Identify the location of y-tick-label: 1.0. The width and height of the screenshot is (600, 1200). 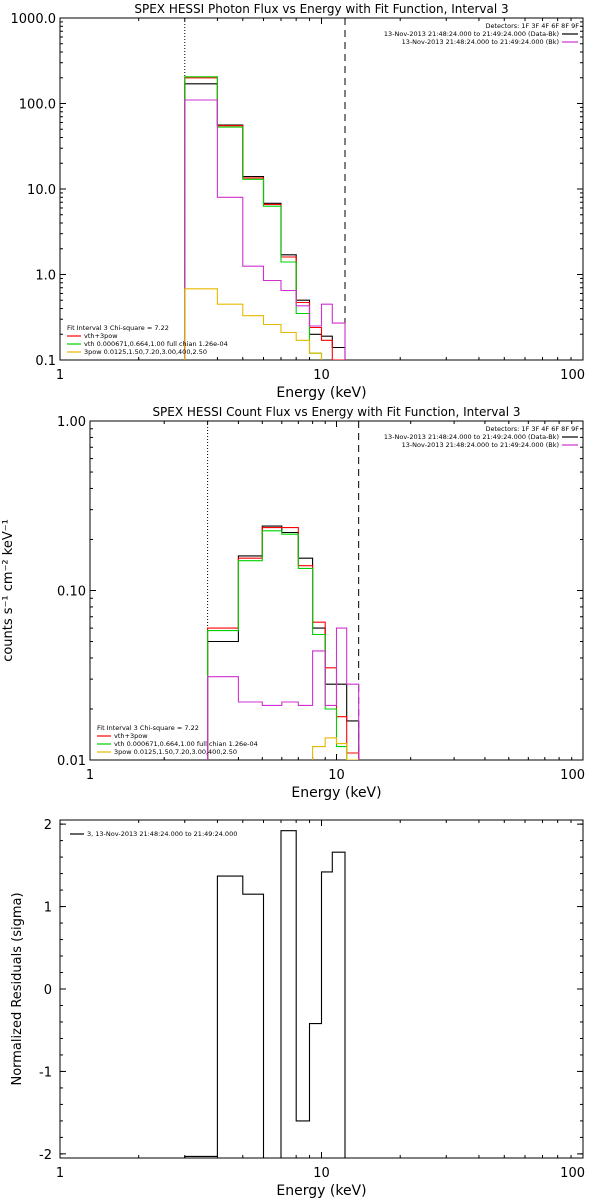
(45, 276).